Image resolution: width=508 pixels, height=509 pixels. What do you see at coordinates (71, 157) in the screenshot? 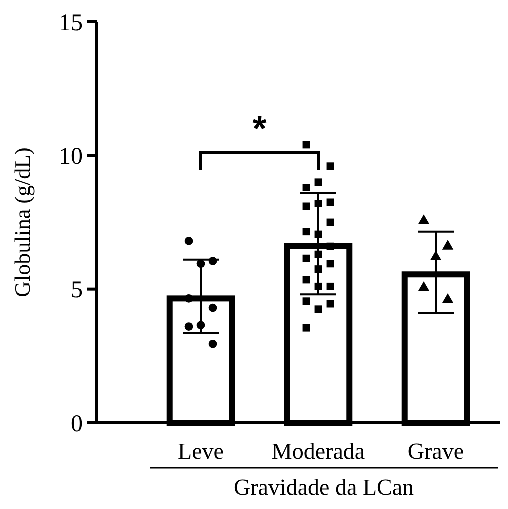
I see `y-tick-label: 10` at bounding box center [71, 157].